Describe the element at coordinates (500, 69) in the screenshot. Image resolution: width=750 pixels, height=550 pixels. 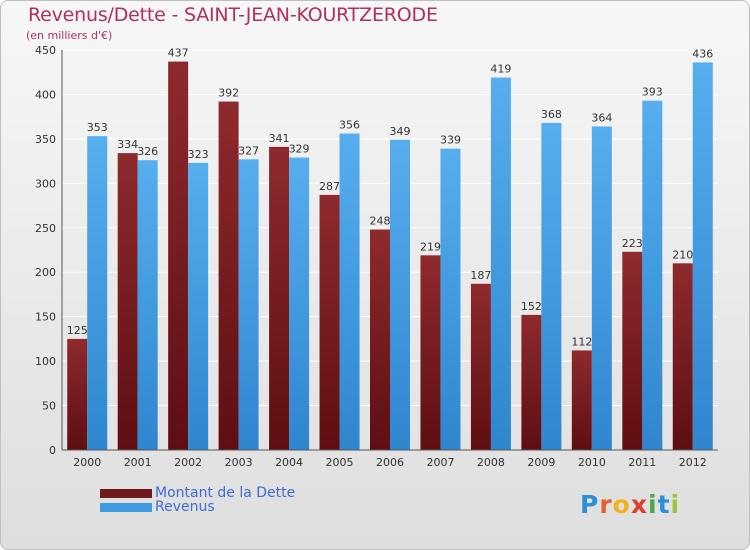
I see `data-label-revenue: 419` at that location.